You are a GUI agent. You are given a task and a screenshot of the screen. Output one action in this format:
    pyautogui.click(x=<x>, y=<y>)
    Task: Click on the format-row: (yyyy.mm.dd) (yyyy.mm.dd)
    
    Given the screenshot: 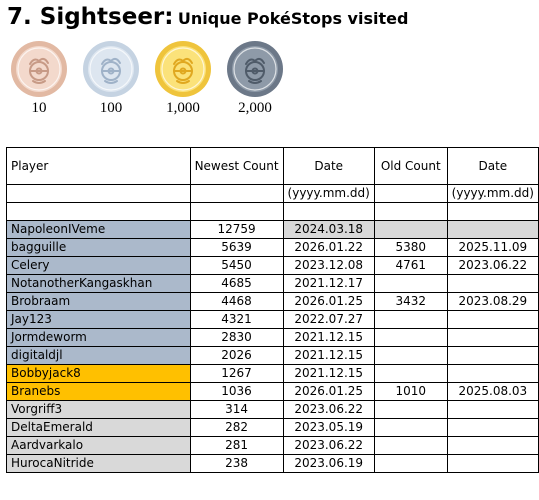 What is the action you would take?
    pyautogui.click(x=272, y=193)
    